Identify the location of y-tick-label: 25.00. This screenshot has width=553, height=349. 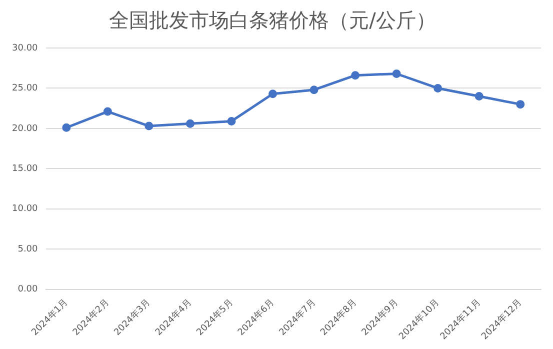
(25, 89).